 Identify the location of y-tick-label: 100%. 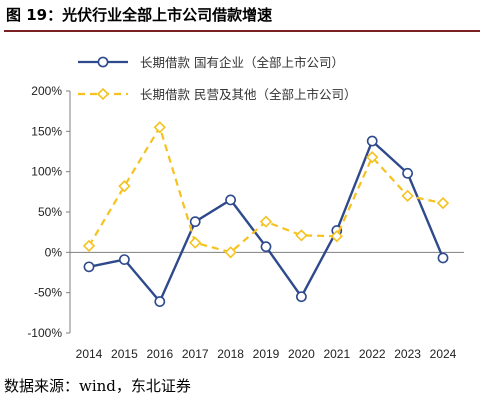
(46, 172).